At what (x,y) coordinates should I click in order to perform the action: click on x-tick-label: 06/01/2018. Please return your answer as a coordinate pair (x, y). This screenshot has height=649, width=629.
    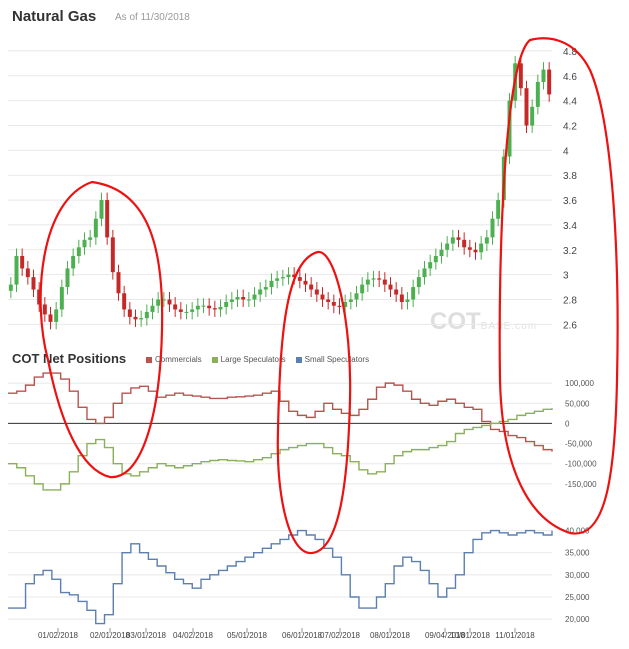
    Looking at the image, I should click on (302, 635).